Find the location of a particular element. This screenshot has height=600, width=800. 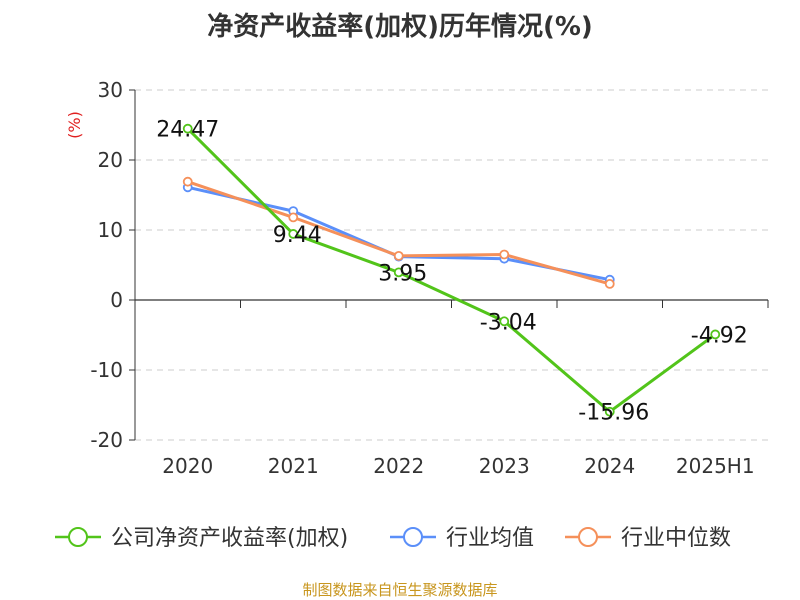

data-label: 3.95 is located at coordinates (402, 273).